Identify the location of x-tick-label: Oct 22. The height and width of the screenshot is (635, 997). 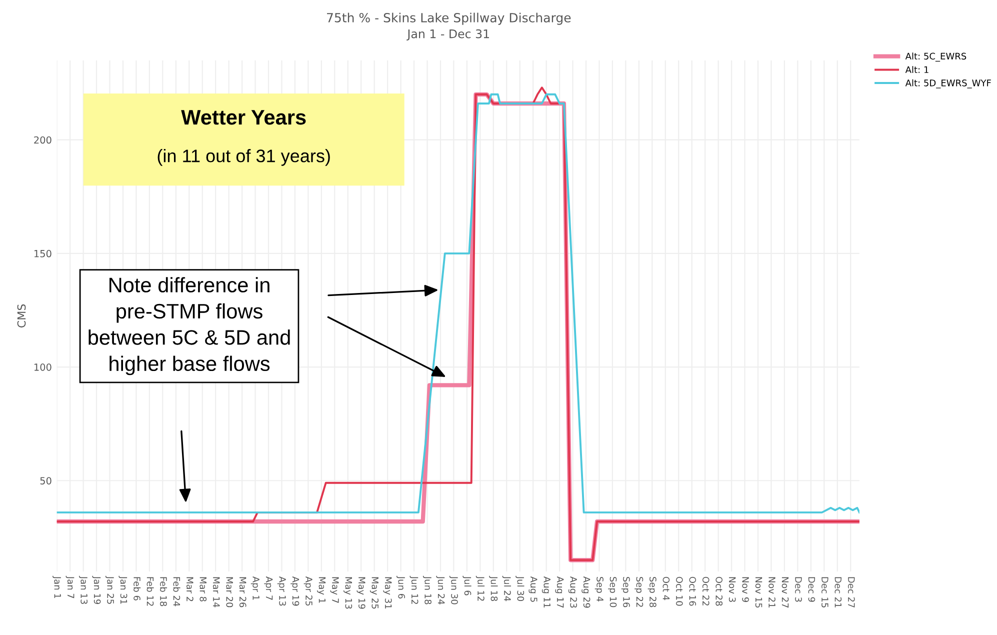
(706, 591).